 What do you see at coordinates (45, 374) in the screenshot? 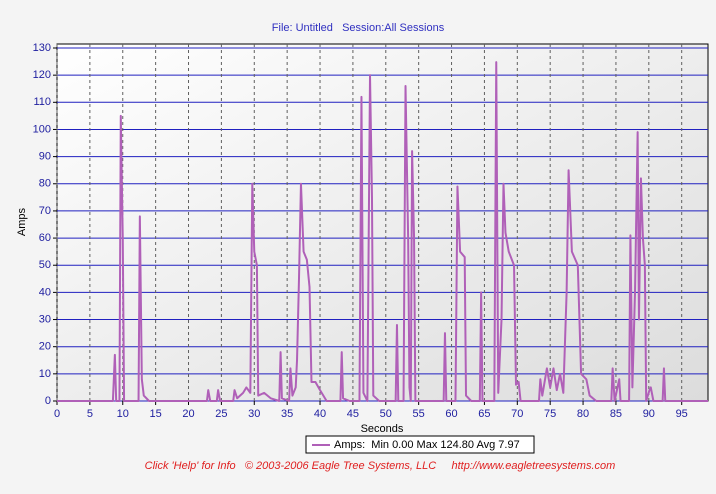
I see `y-tick-label: 10` at bounding box center [45, 374].